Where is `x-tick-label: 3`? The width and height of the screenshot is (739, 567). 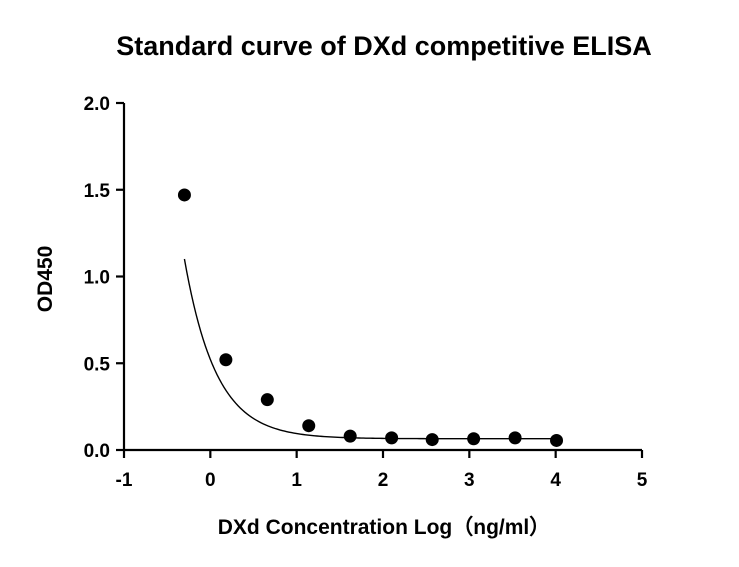 x-tick-label: 3 is located at coordinates (469, 480).